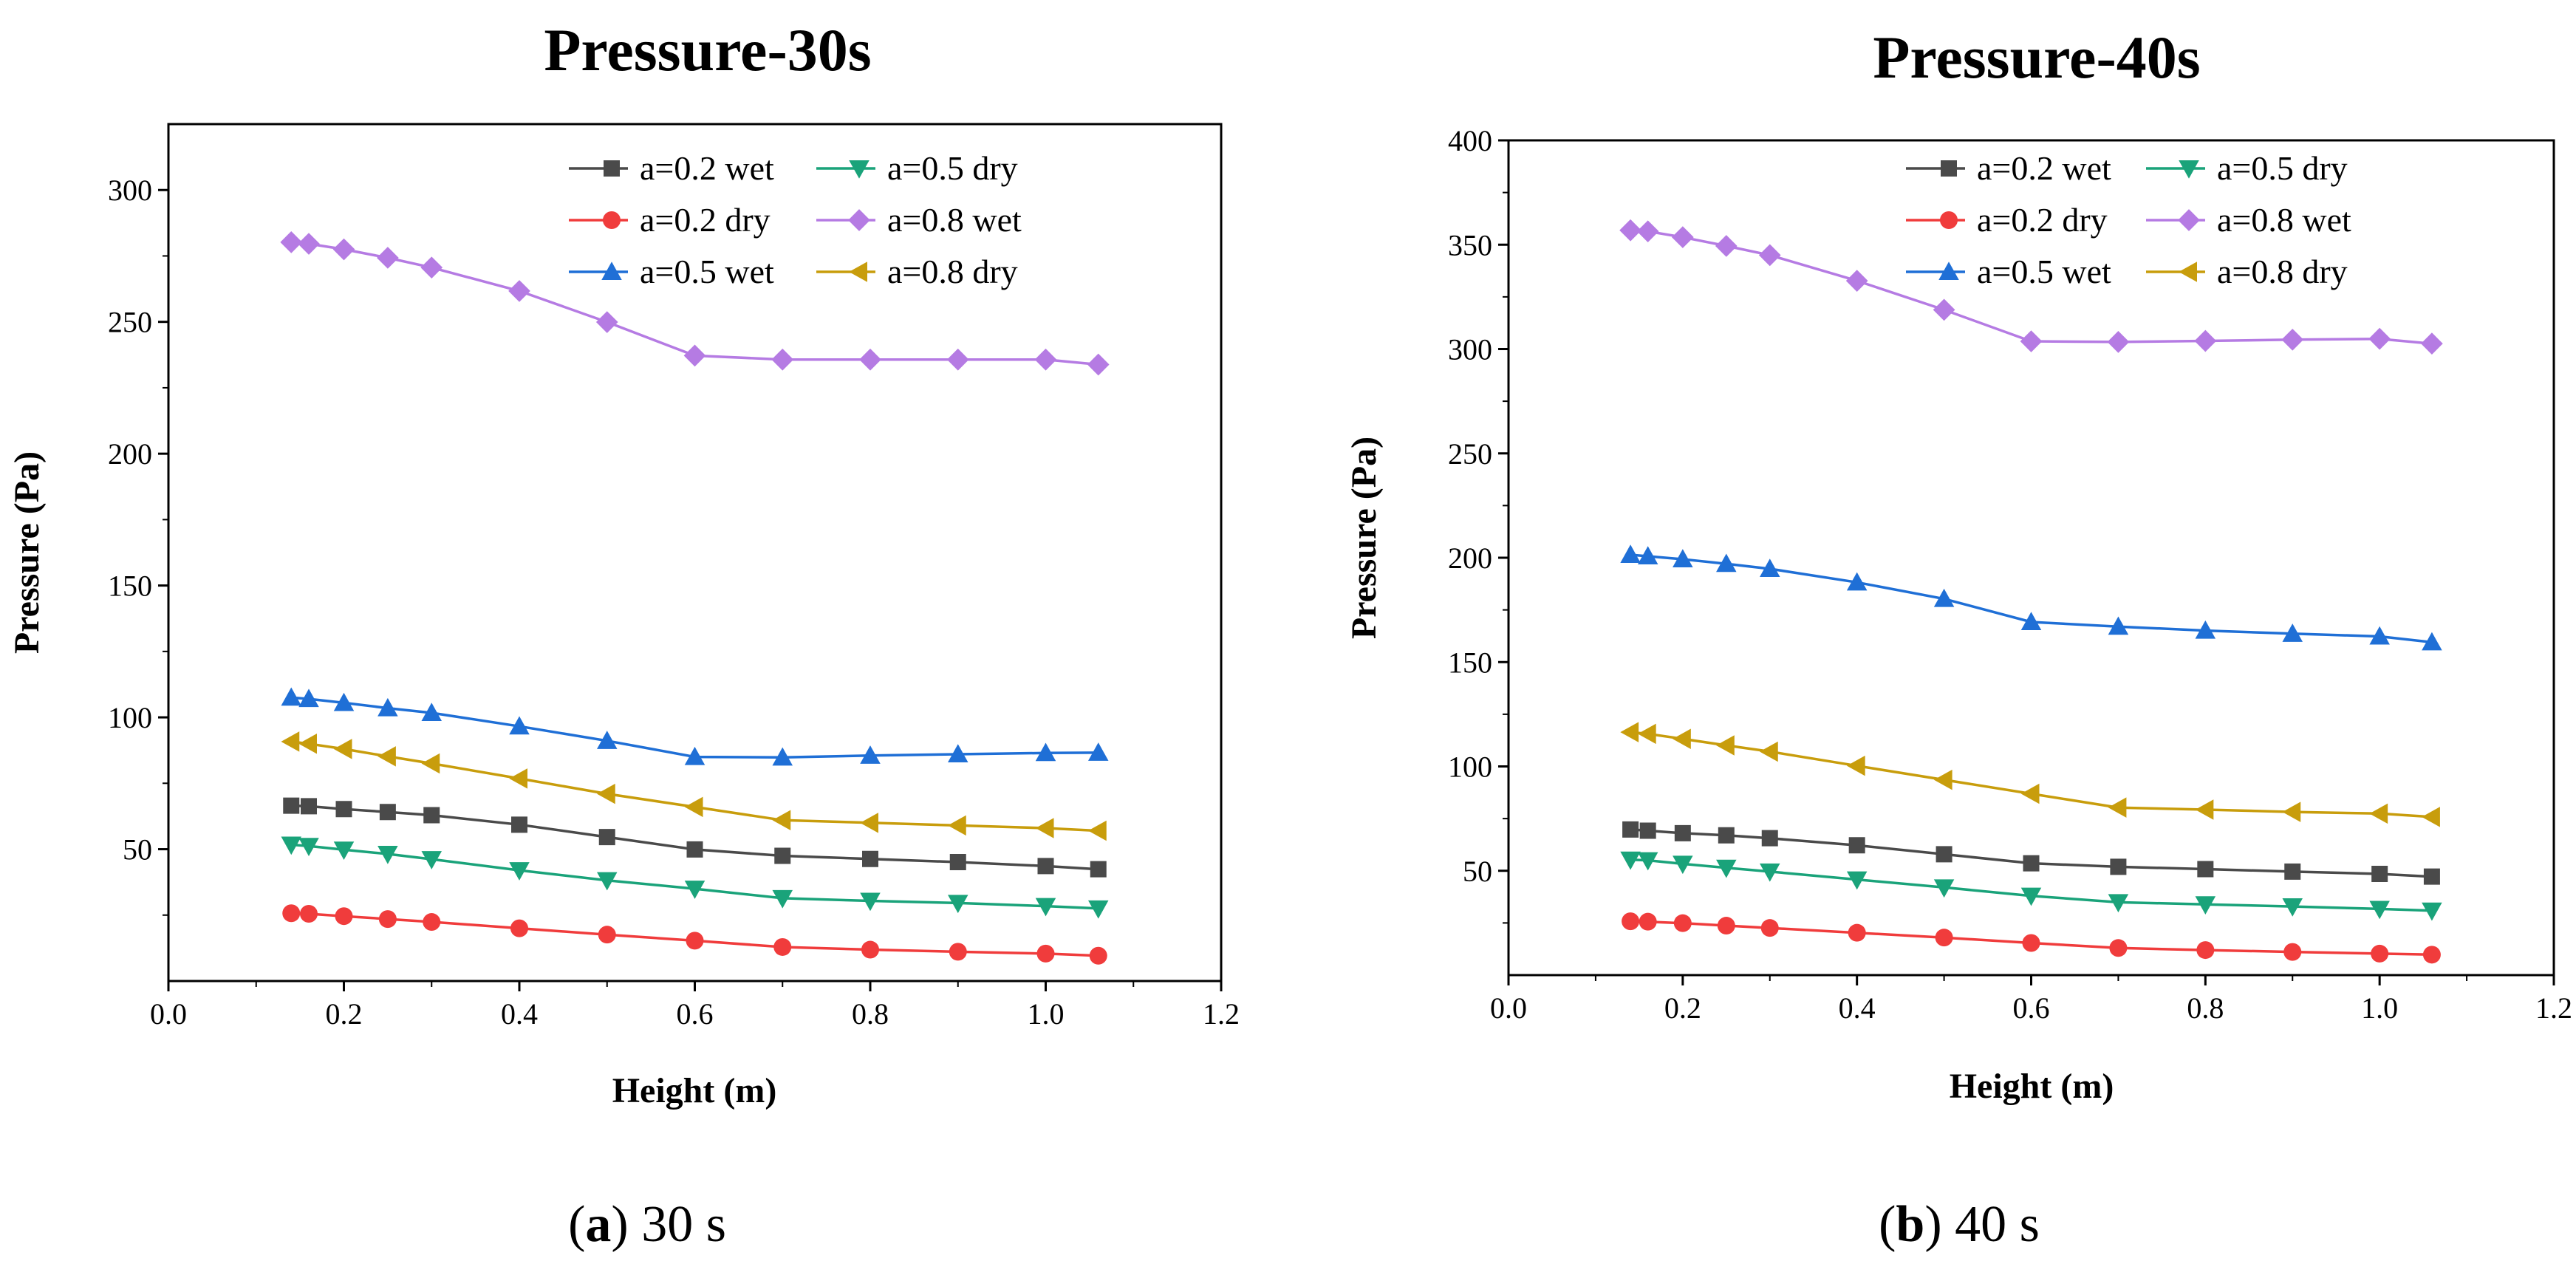 Image resolution: width=2576 pixels, height=1261 pixels. What do you see at coordinates (2009, 271) in the screenshot?
I see `legend-entry: a=0.5 wet` at bounding box center [2009, 271].